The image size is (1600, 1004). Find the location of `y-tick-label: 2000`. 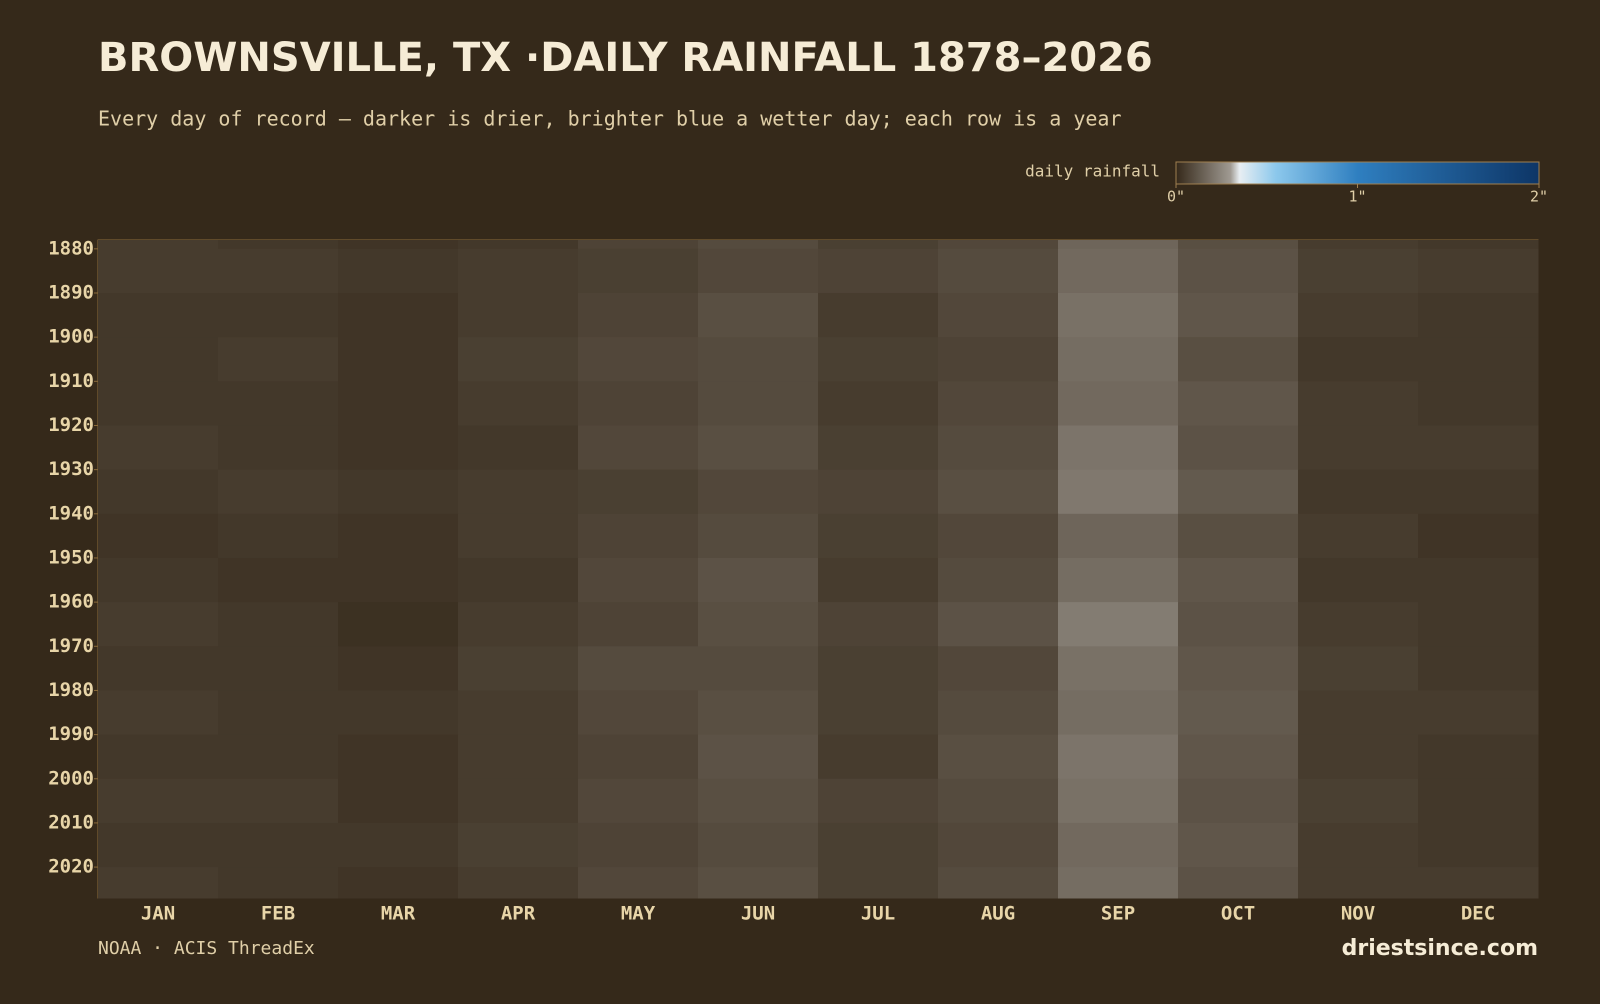

y-tick-label: 2000 is located at coordinates (71, 778).